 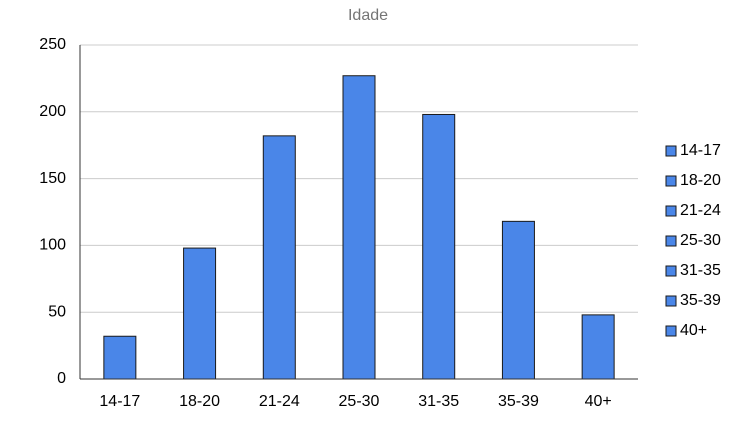 What do you see at coordinates (52, 245) in the screenshot?
I see `y-tick-label: 100` at bounding box center [52, 245].